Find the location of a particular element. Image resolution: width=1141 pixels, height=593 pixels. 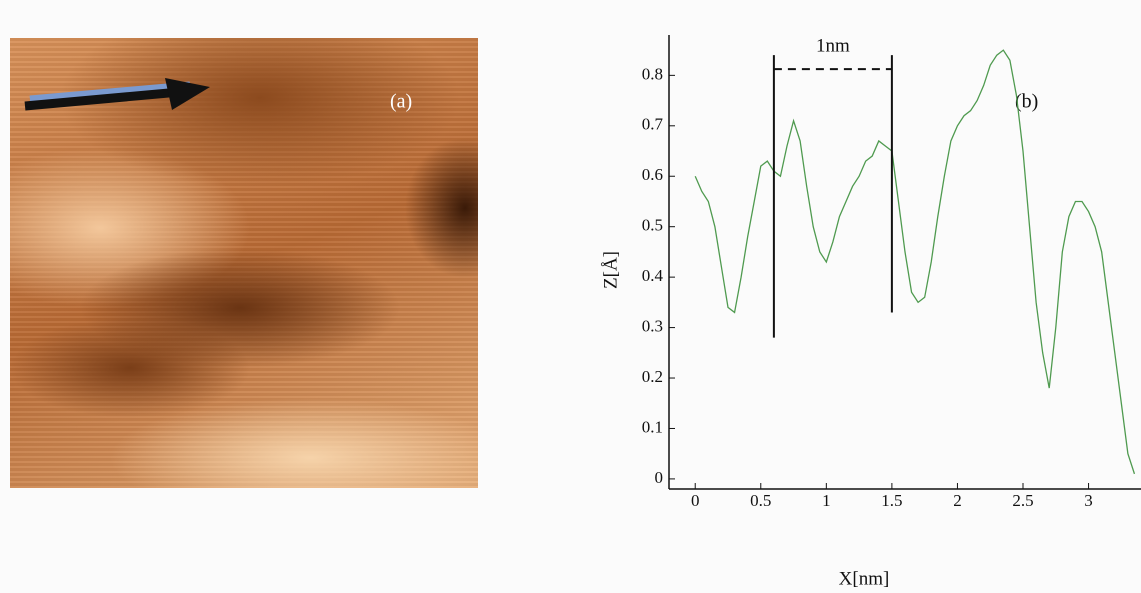

arrow-shaft is located at coordinates (102, 99).